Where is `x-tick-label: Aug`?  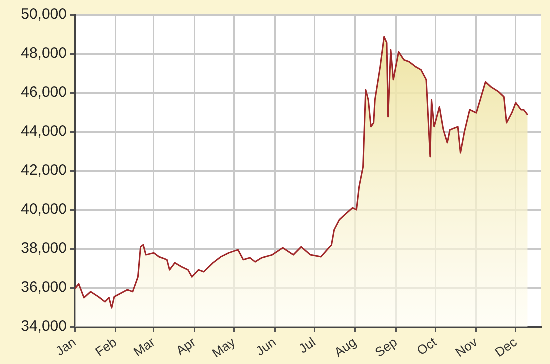
x-tick-label: Aug is located at coordinates (346, 347).